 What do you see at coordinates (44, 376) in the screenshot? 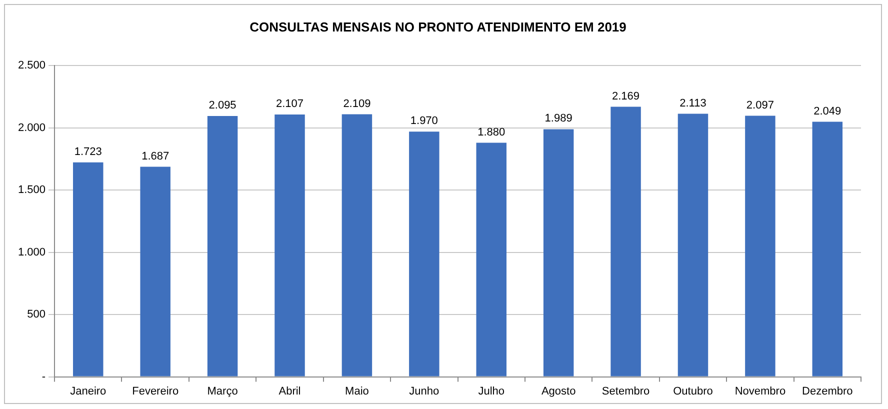
I see `y-tick-label: -` at bounding box center [44, 376].